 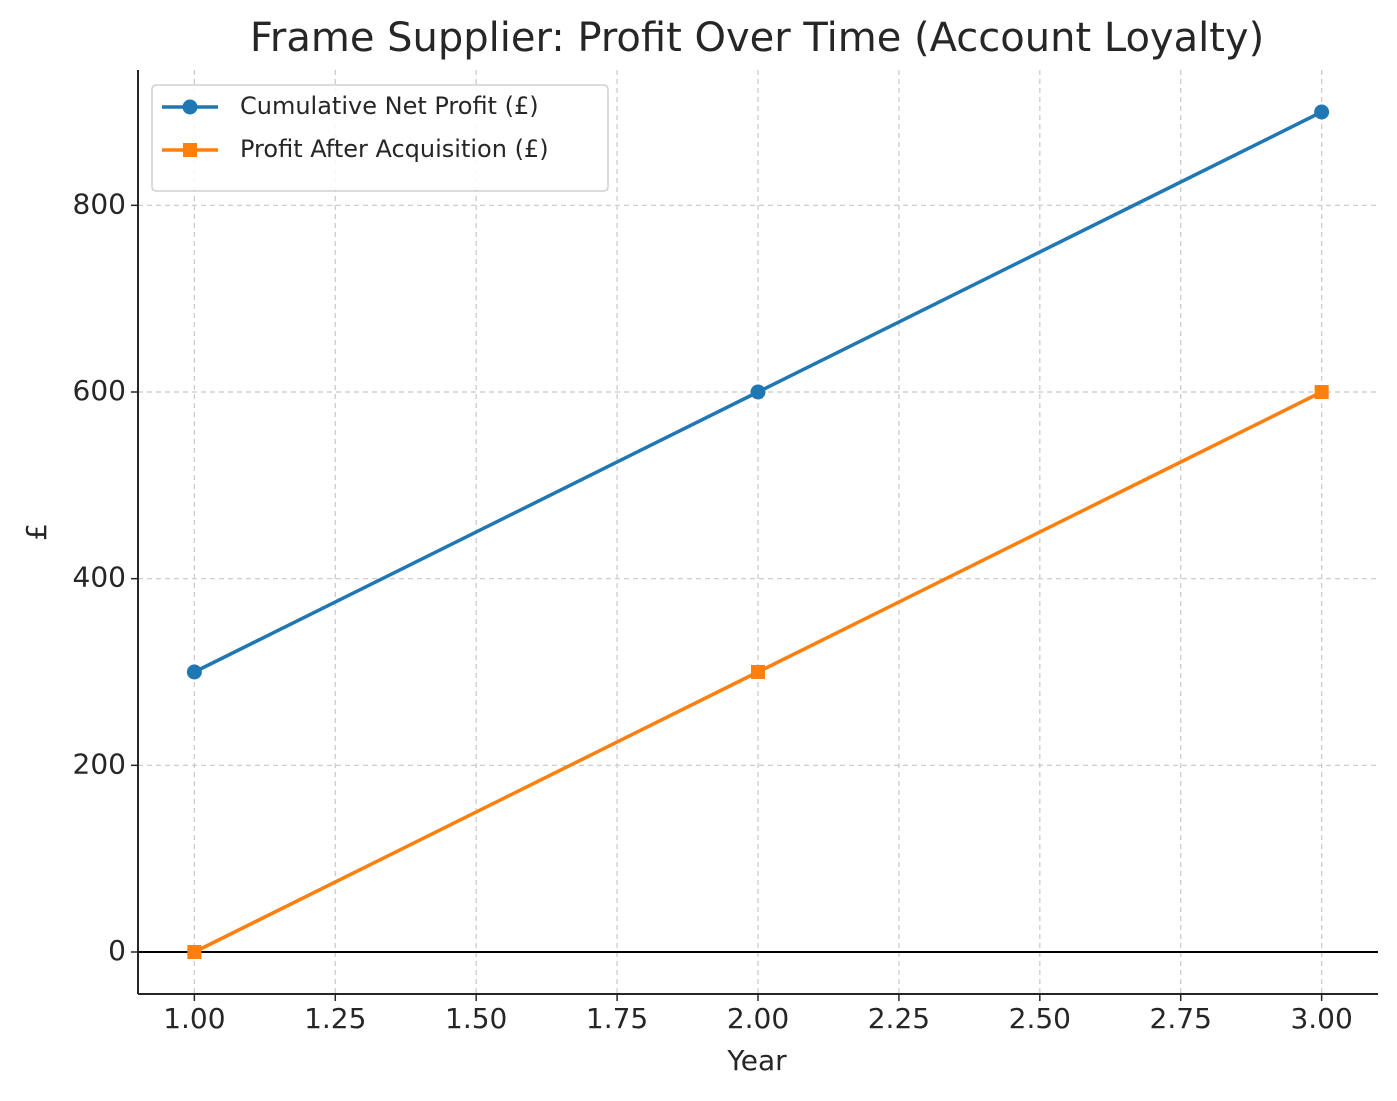 What do you see at coordinates (1181, 1018) in the screenshot?
I see `x-tick-label: 2.75` at bounding box center [1181, 1018].